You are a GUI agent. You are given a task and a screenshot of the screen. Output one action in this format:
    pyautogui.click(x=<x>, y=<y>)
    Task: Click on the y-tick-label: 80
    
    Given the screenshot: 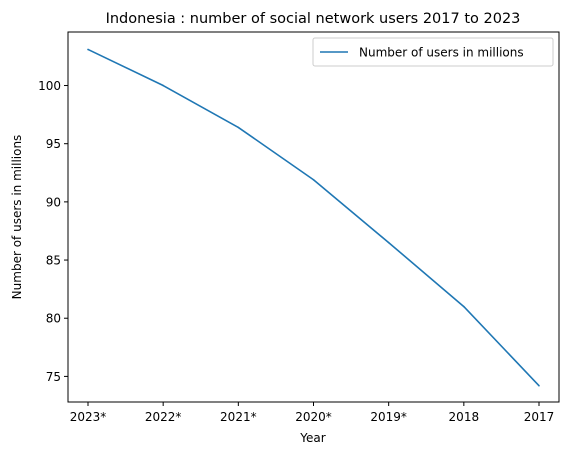 What is the action you would take?
    pyautogui.click(x=53, y=319)
    